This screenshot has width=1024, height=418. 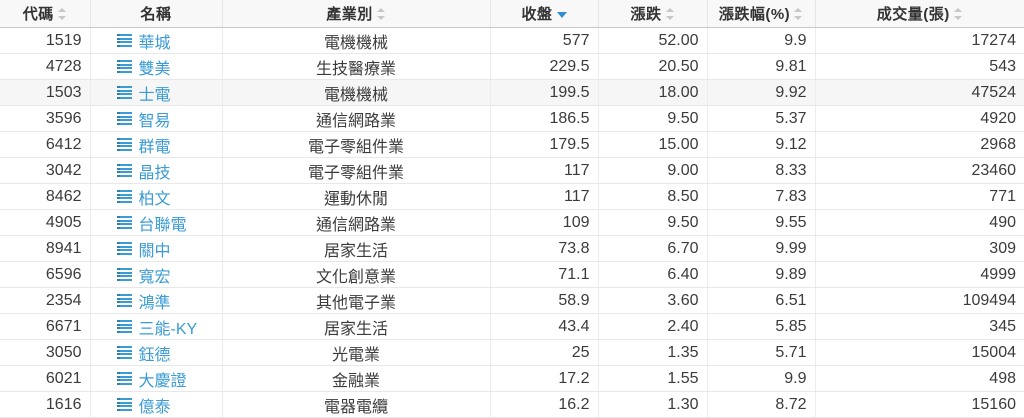 I want to click on cell-industry: 電子零組件業, so click(x=356, y=170).